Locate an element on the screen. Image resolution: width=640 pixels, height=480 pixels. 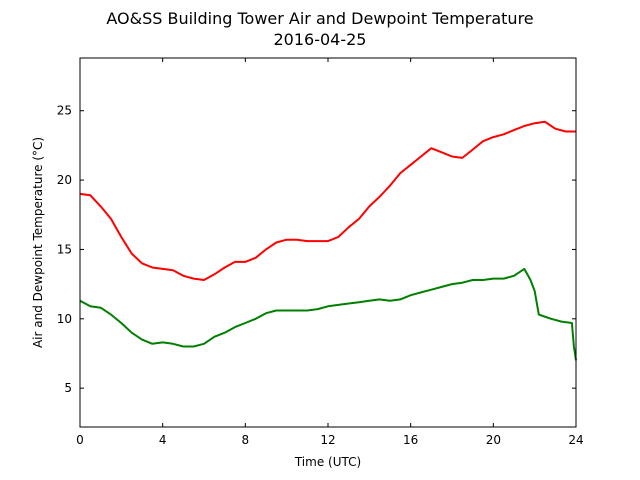
y-tick-label: 5 is located at coordinates (68, 388).